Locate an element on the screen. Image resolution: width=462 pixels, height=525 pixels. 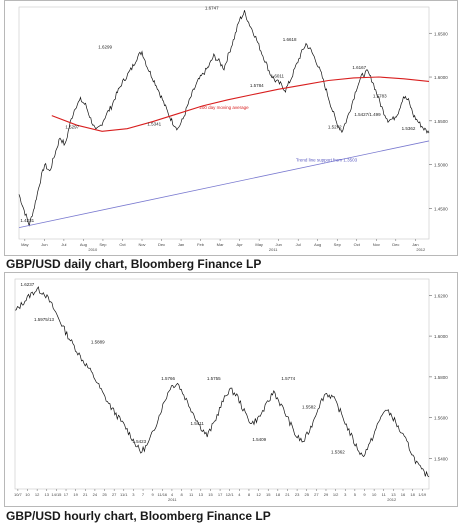
annotation-label: 1.5409 is located at coordinates (259, 439).